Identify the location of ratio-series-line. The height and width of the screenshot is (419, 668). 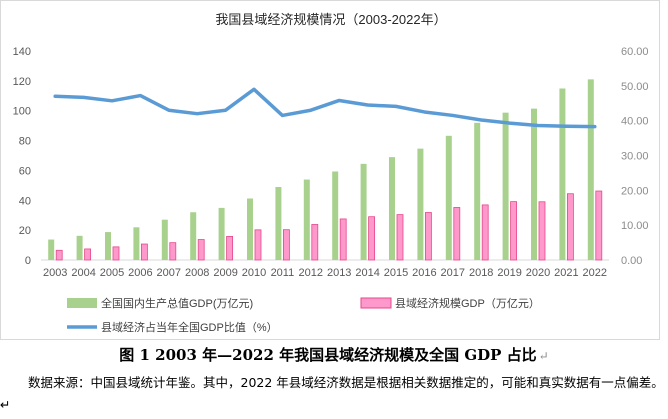
(325, 108).